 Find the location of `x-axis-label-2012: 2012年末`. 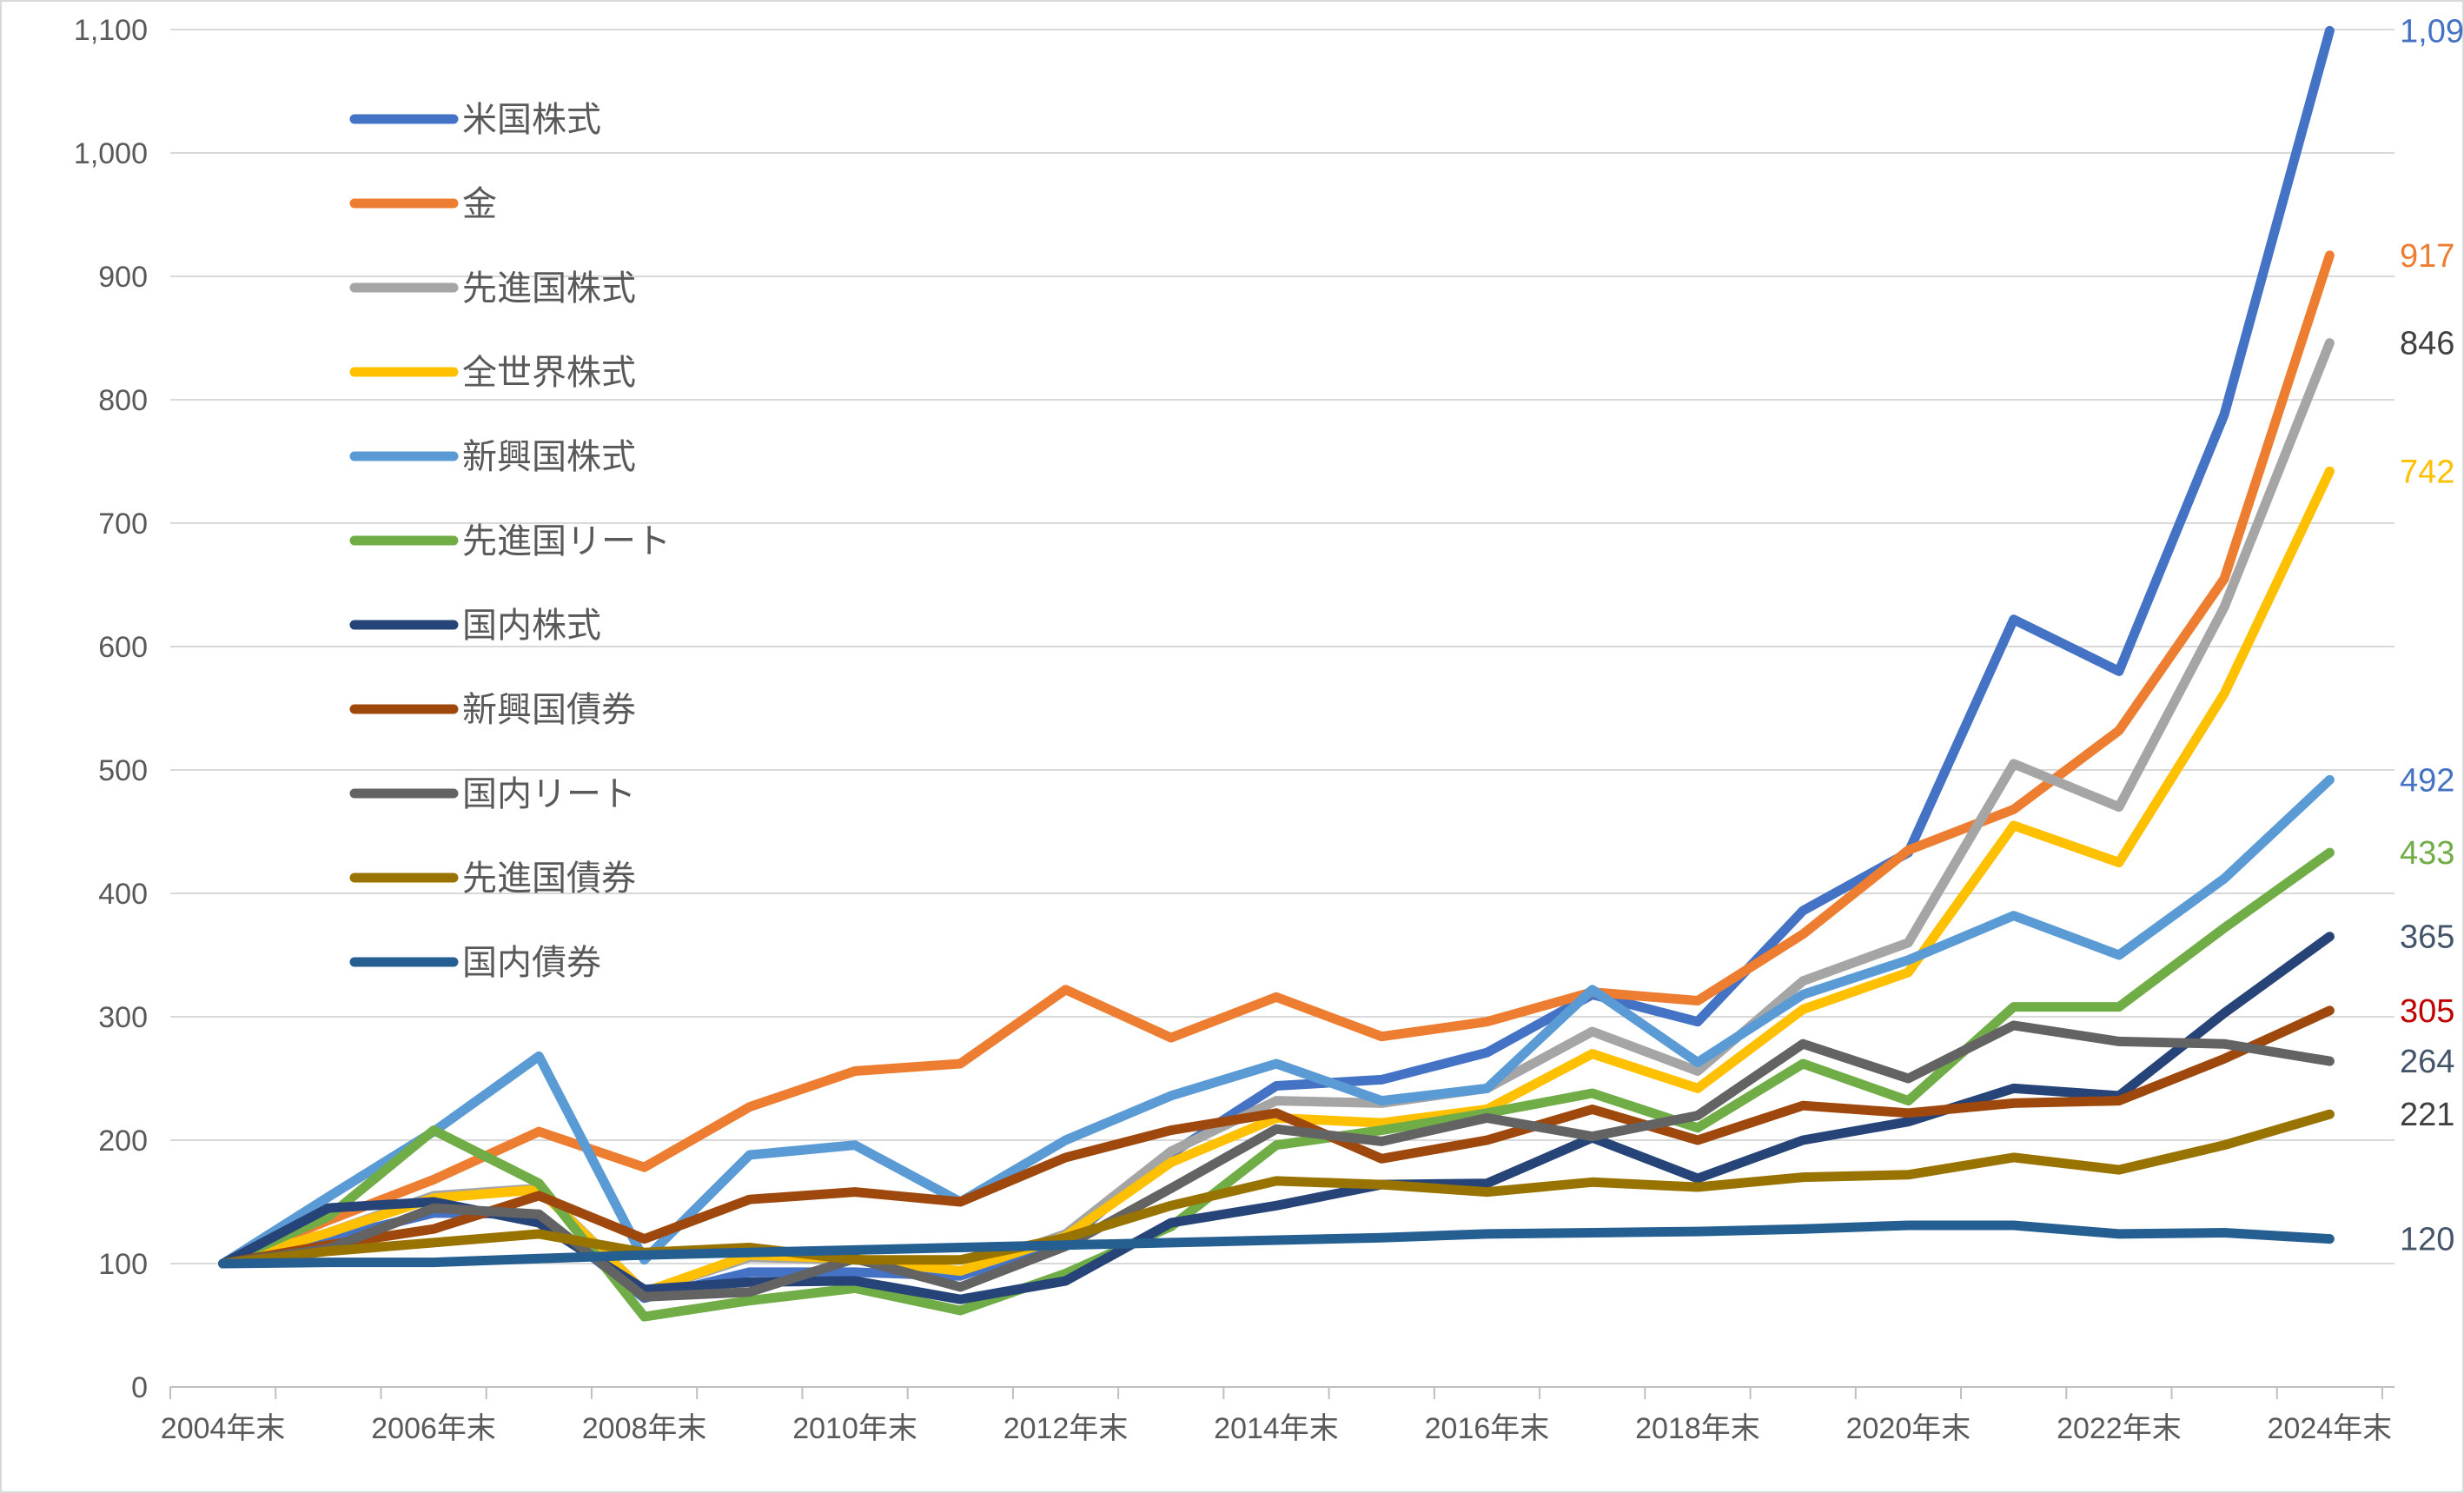

x-axis-label-2012: 2012年末 is located at coordinates (1066, 1428).